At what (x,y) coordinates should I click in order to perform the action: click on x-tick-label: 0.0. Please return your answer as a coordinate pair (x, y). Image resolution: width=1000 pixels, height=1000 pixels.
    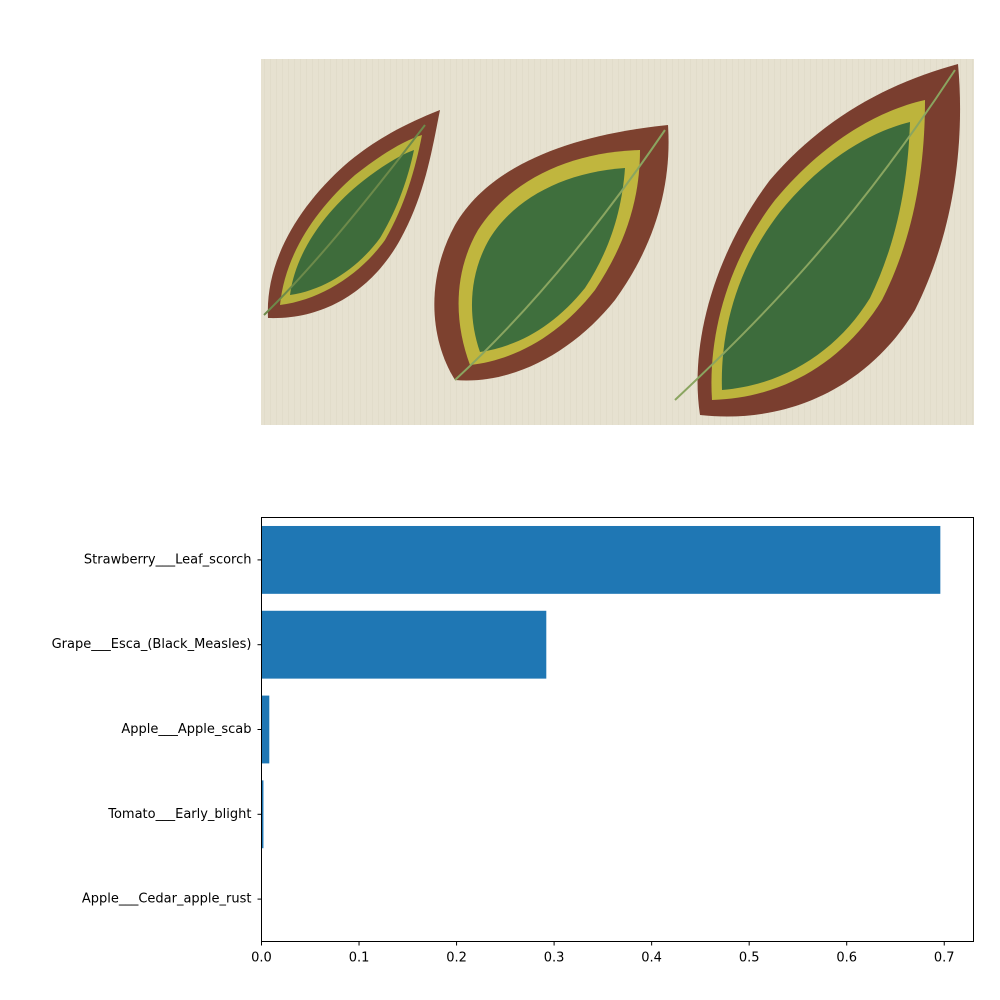
    Looking at the image, I should click on (261, 958).